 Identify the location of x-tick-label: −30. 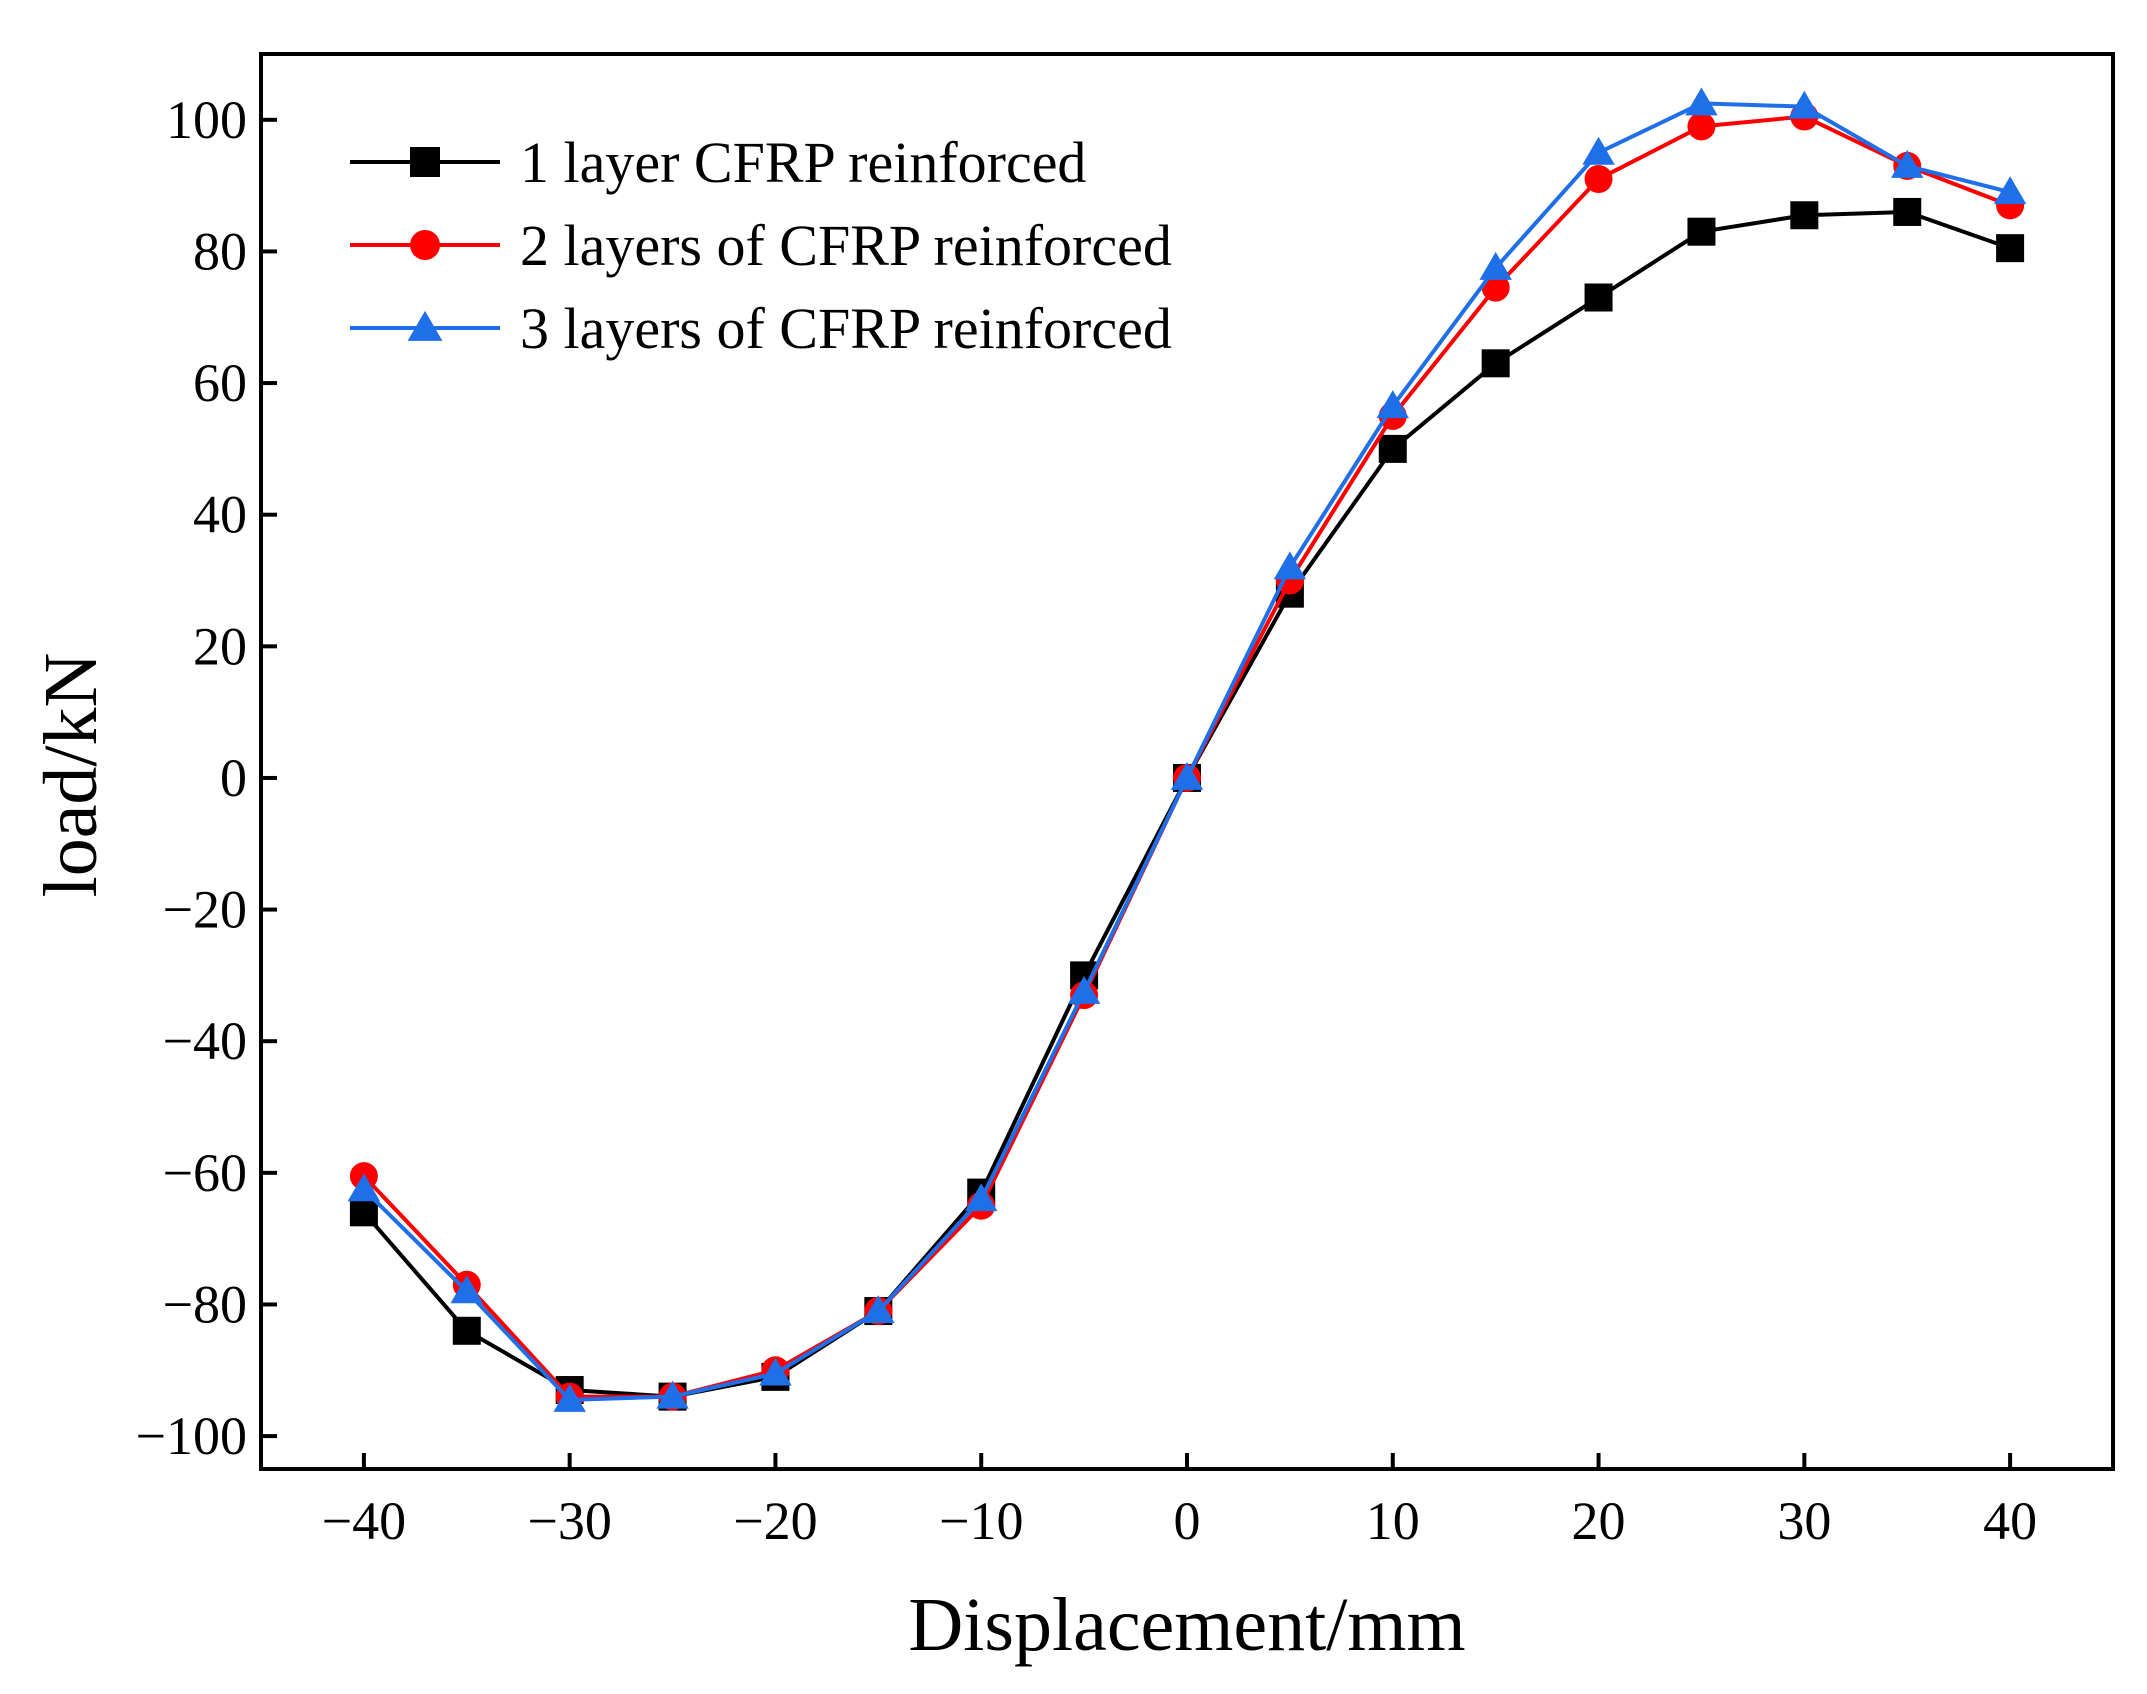
(569, 1521).